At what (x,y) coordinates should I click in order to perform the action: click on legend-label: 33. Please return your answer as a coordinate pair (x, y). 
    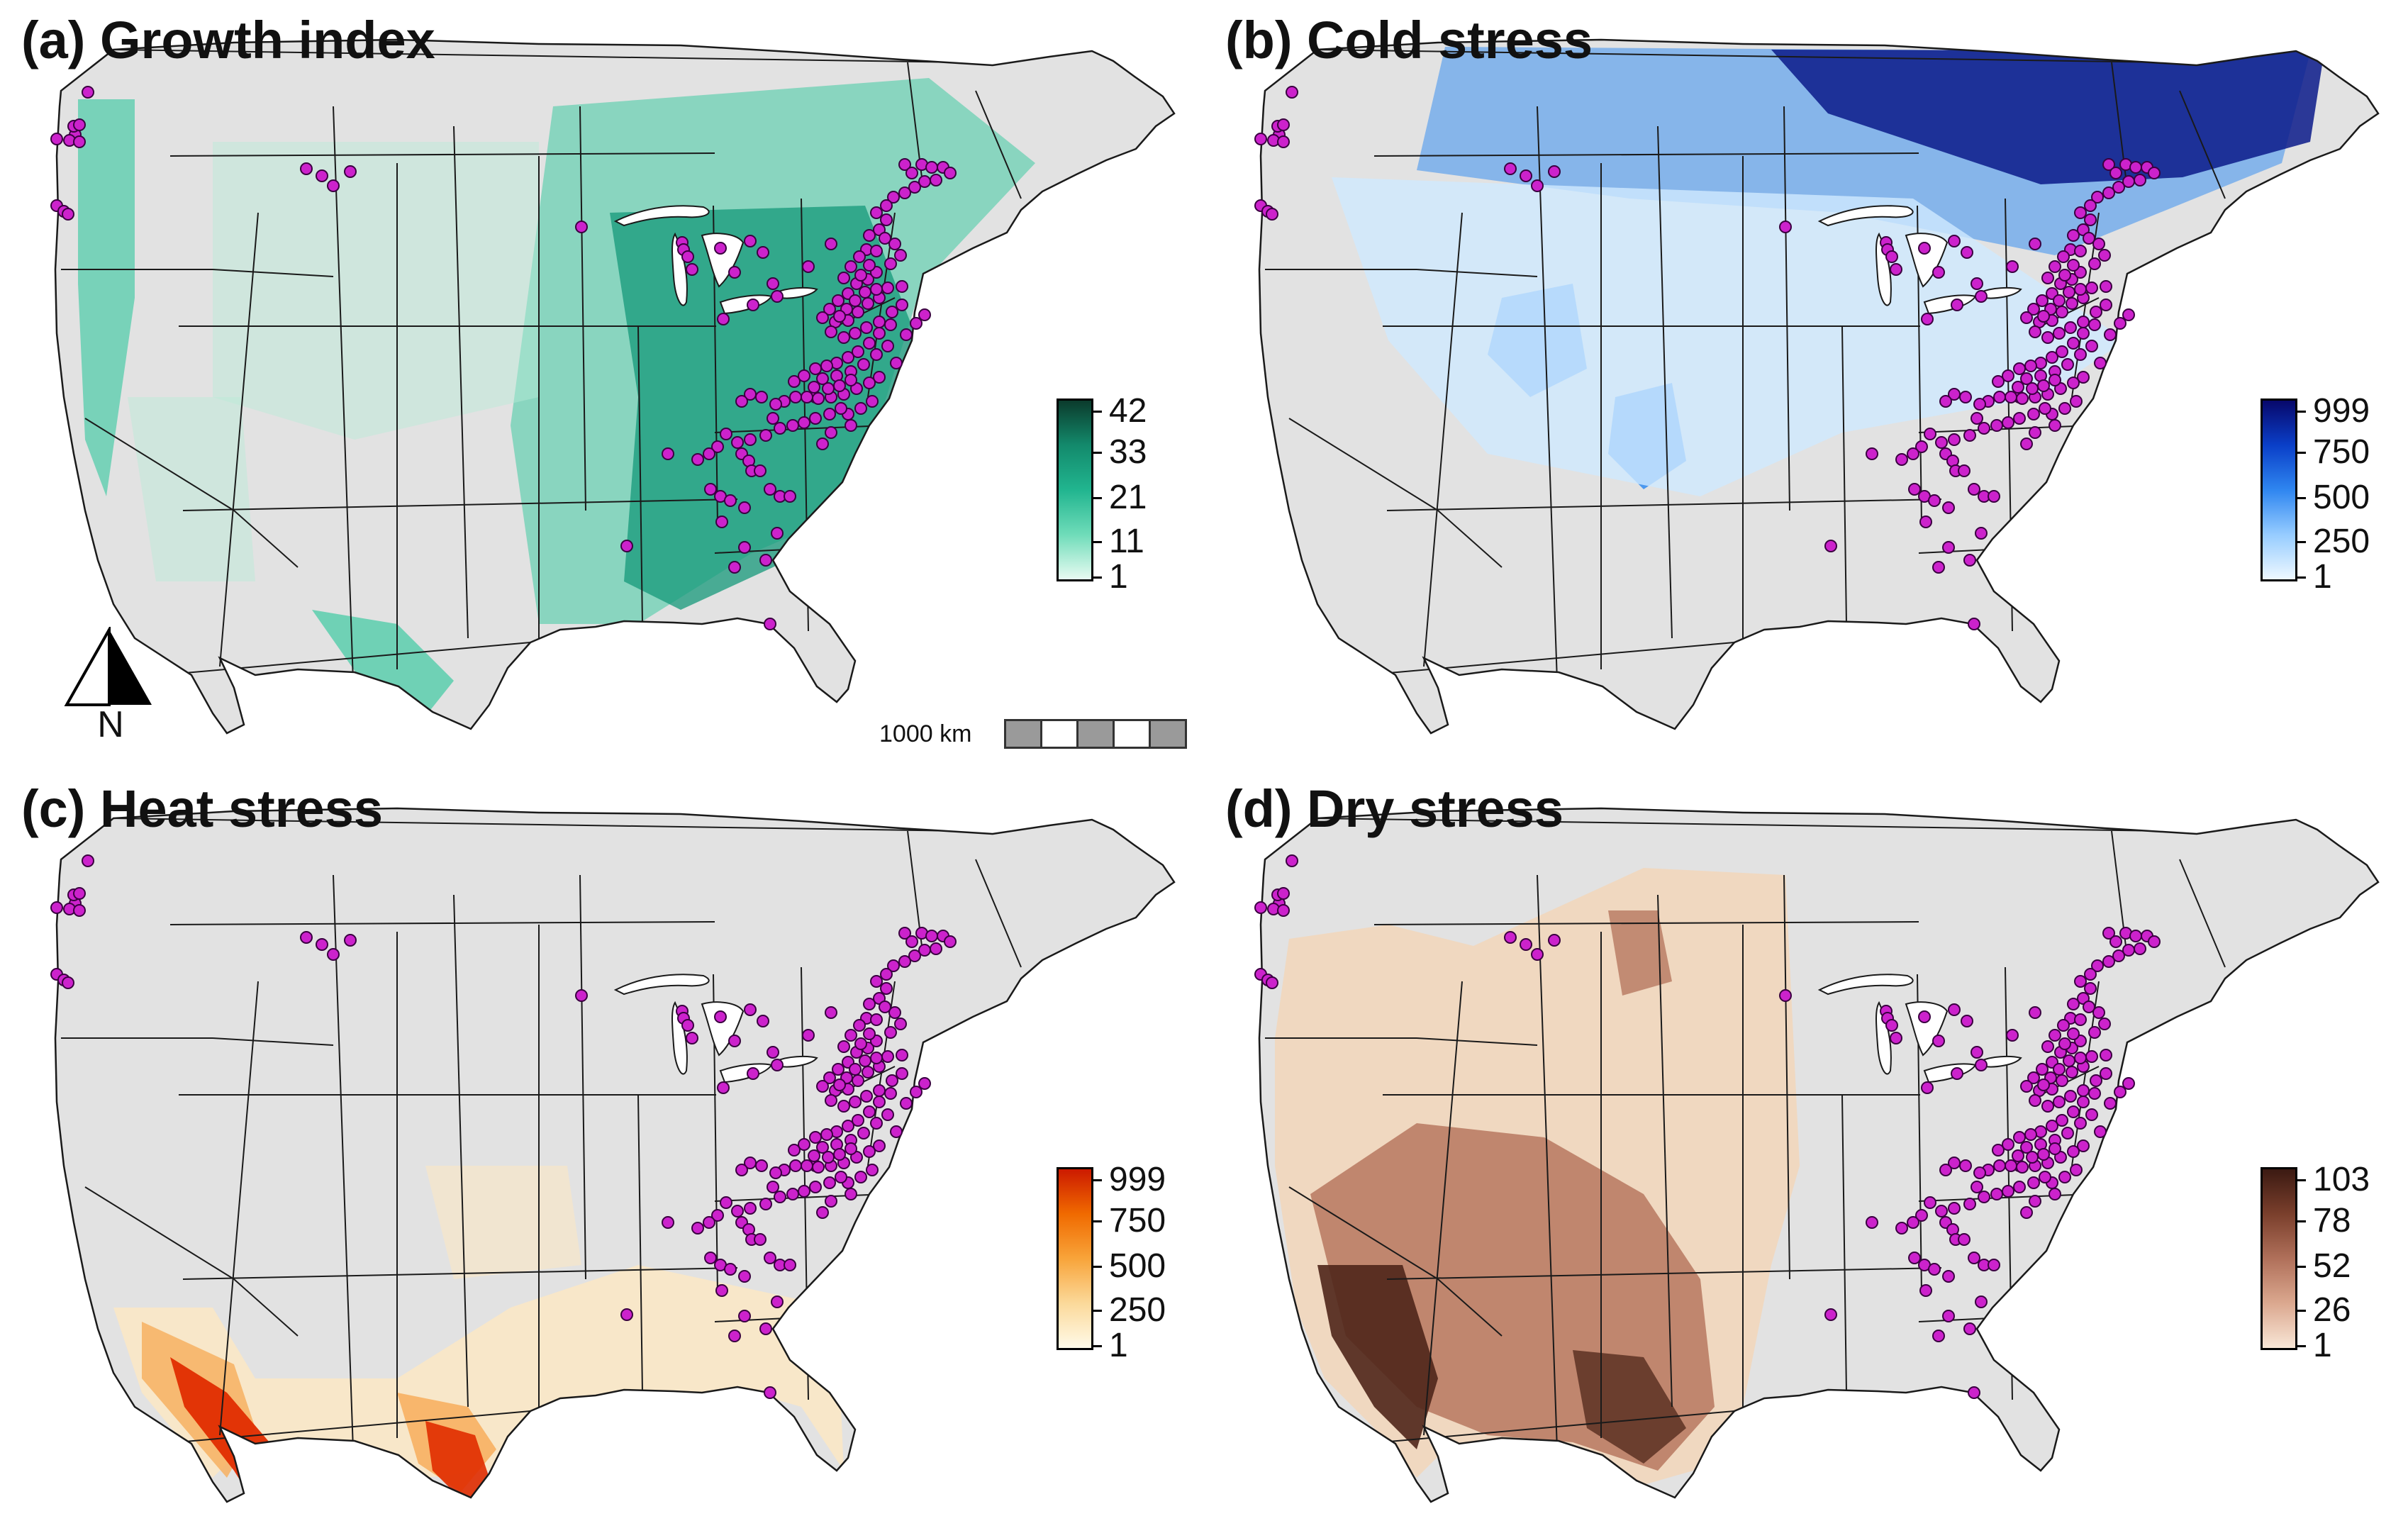
    Looking at the image, I should click on (1128, 452).